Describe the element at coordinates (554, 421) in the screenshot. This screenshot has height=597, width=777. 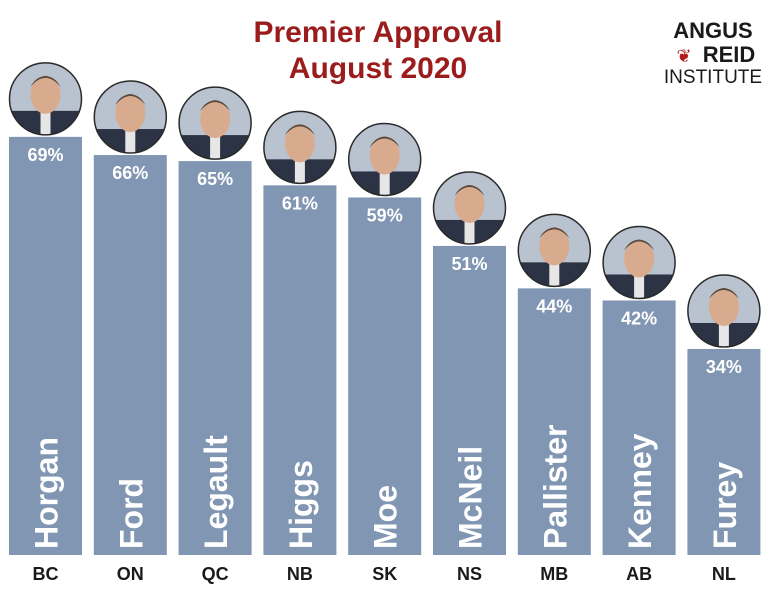
I see `bar-mb` at that location.